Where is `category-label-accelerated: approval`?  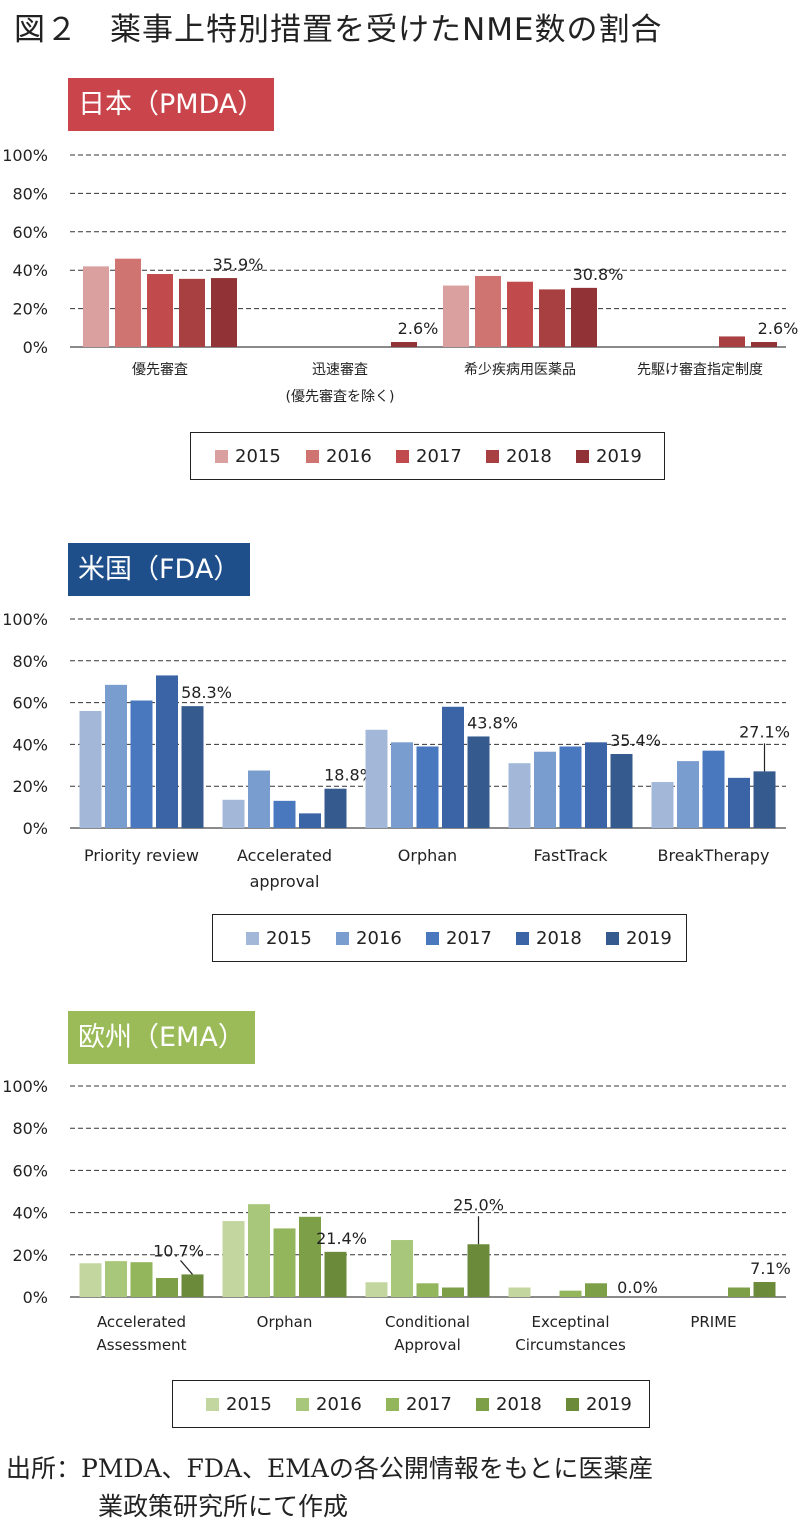
category-label-accelerated: approval is located at coordinates (285, 881).